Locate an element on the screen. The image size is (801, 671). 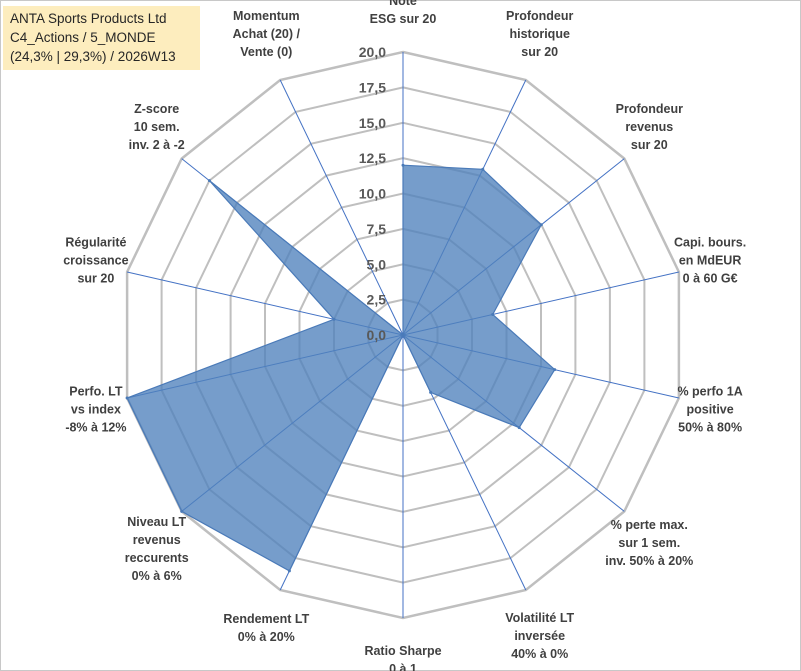
tick-label: 2,5 is located at coordinates (377, 300).